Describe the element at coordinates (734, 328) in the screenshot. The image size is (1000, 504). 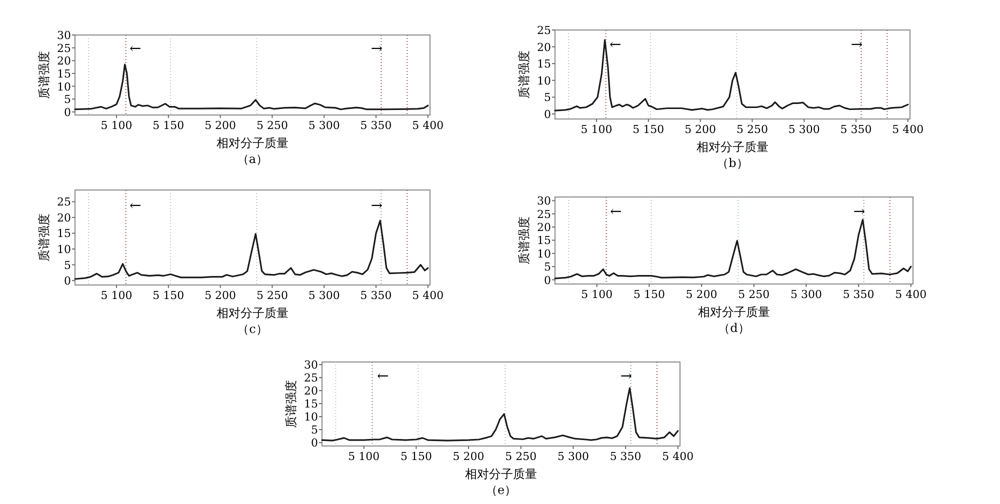
I see `text: （d）` at that location.